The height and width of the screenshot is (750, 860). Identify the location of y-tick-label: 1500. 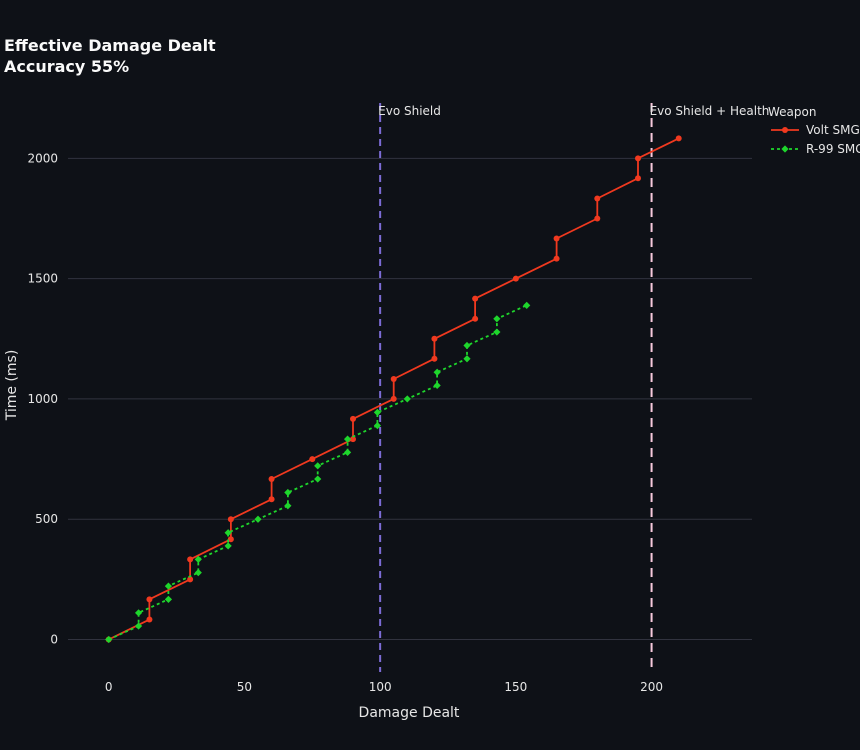
(42, 279).